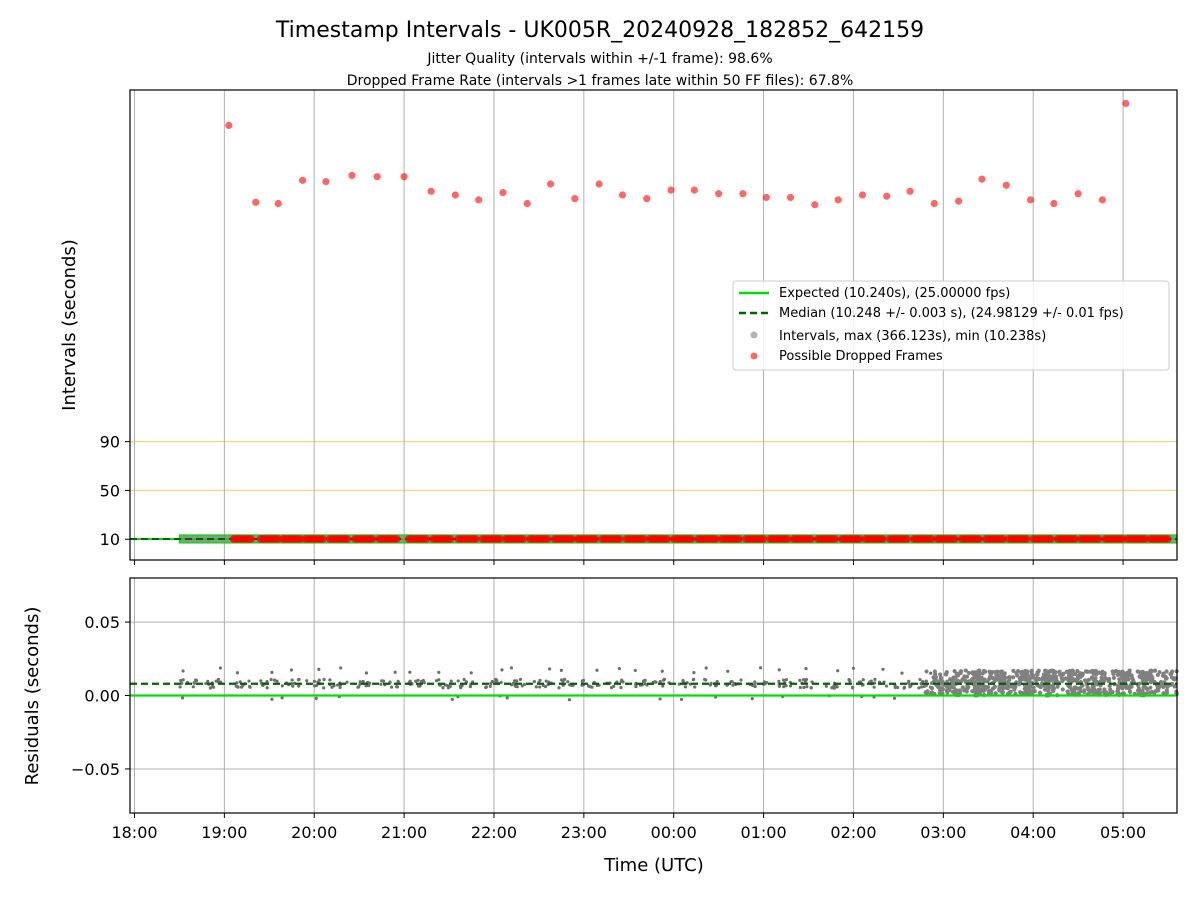  What do you see at coordinates (853, 832) in the screenshot?
I see `x-tick-label: 02:00` at bounding box center [853, 832].